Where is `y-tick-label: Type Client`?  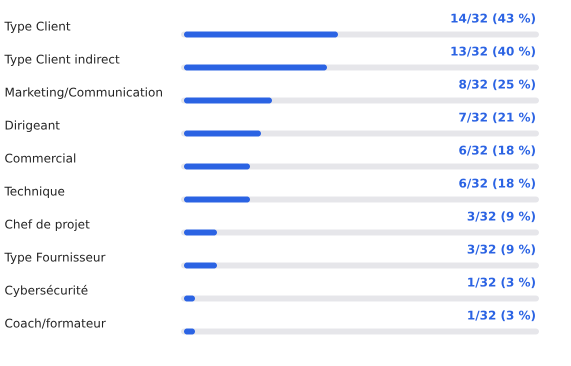 y-tick-label: Type Client is located at coordinates (37, 27).